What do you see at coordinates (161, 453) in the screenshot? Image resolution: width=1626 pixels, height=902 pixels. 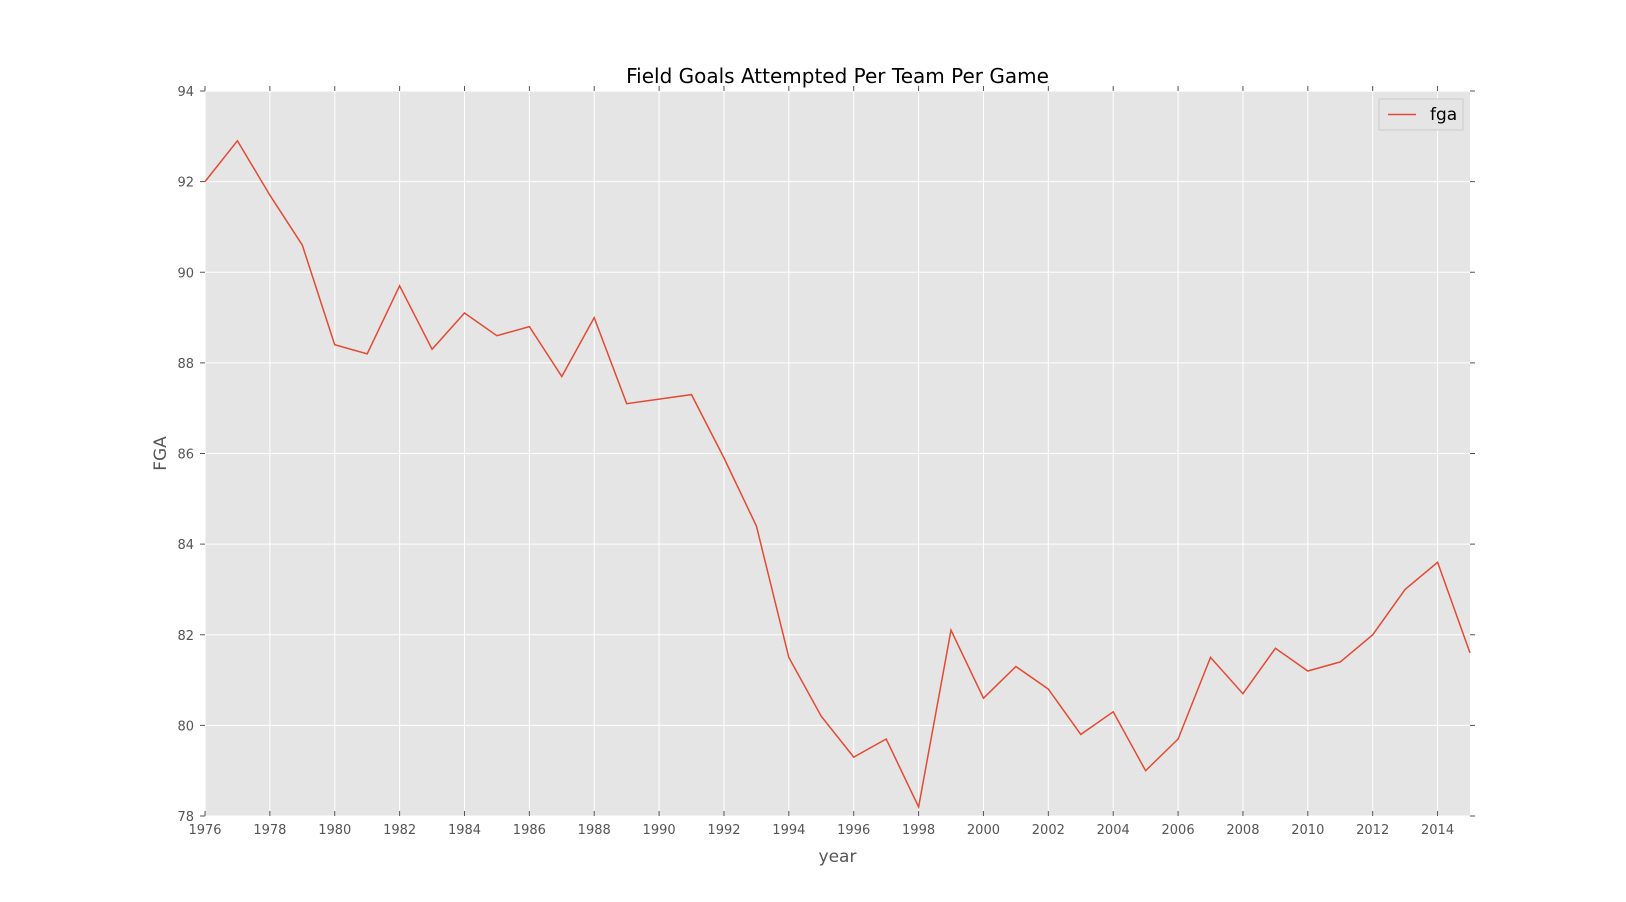 I see `y-axis-title: FGA` at bounding box center [161, 453].